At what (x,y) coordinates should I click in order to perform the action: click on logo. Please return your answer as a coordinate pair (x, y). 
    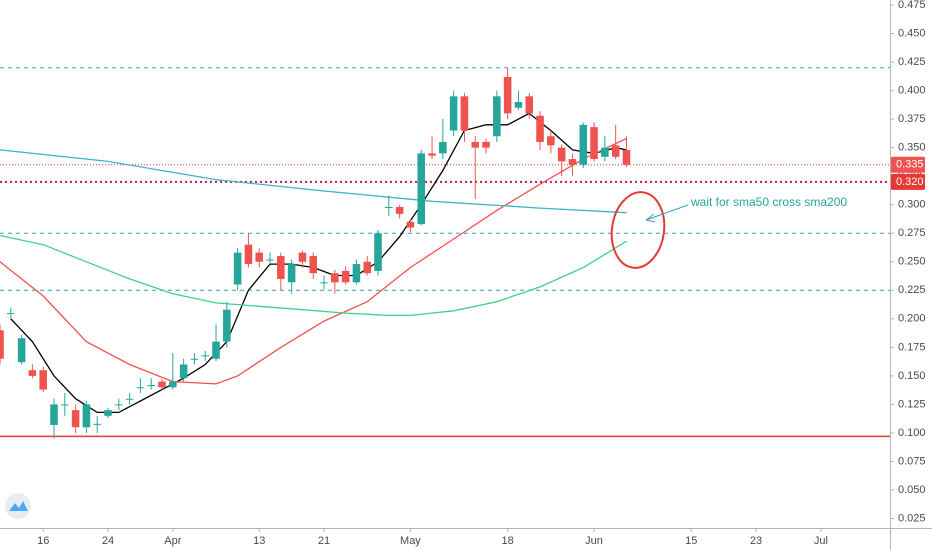
    Looking at the image, I should click on (18, 506).